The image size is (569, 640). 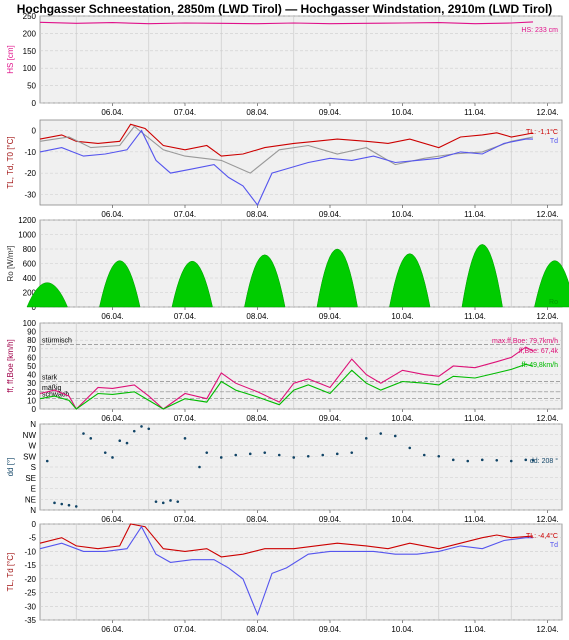 I want to click on wind-category-label: schwach, so click(x=55, y=395).